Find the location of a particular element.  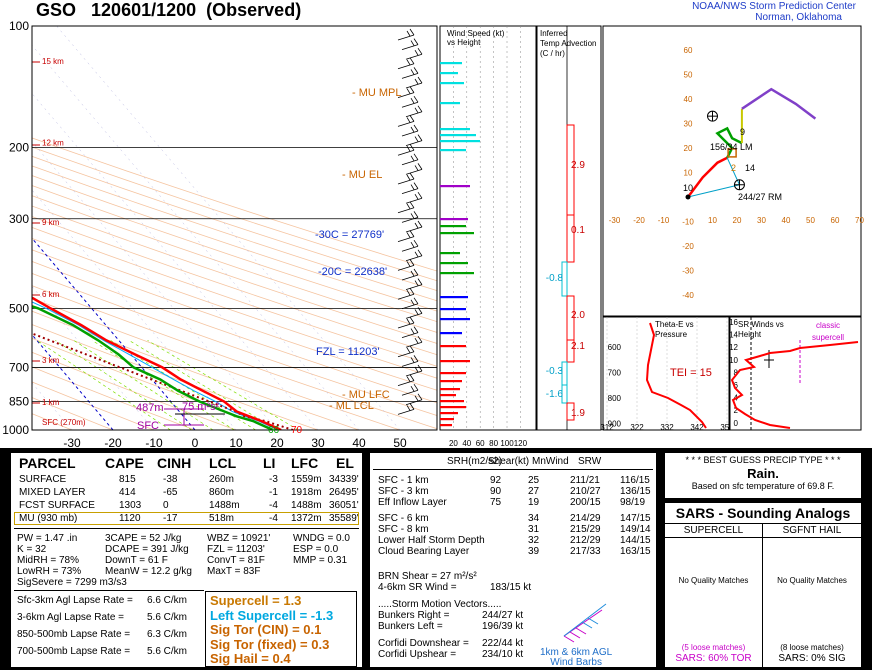

pressure-tick-label: 850 is located at coordinates (19, 401).